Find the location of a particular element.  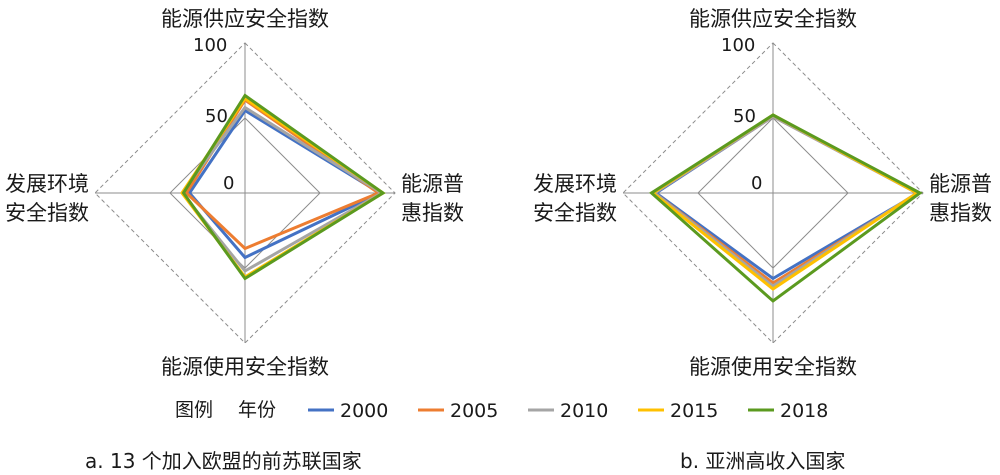

legend-label-2005: 2005 is located at coordinates (474, 411).